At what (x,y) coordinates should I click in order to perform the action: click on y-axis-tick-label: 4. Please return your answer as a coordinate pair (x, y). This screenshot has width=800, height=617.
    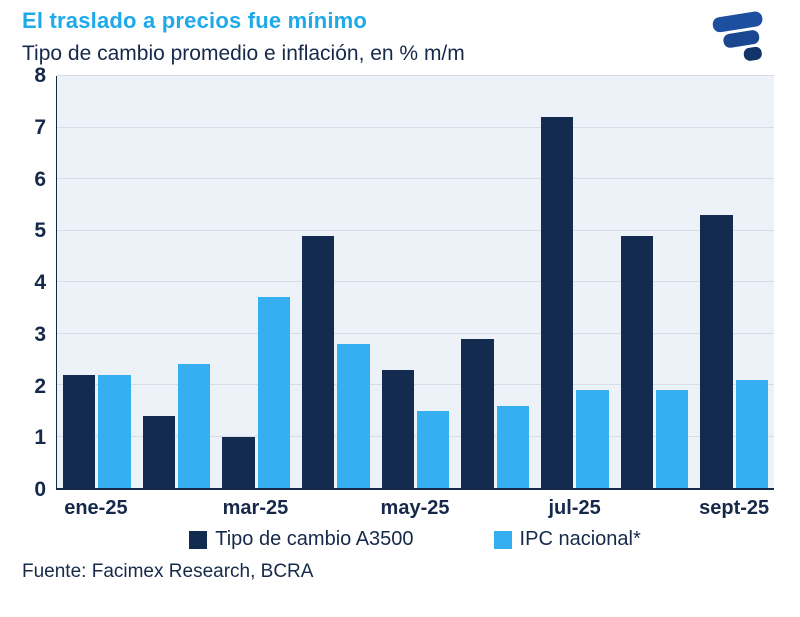
    Looking at the image, I should click on (40, 282).